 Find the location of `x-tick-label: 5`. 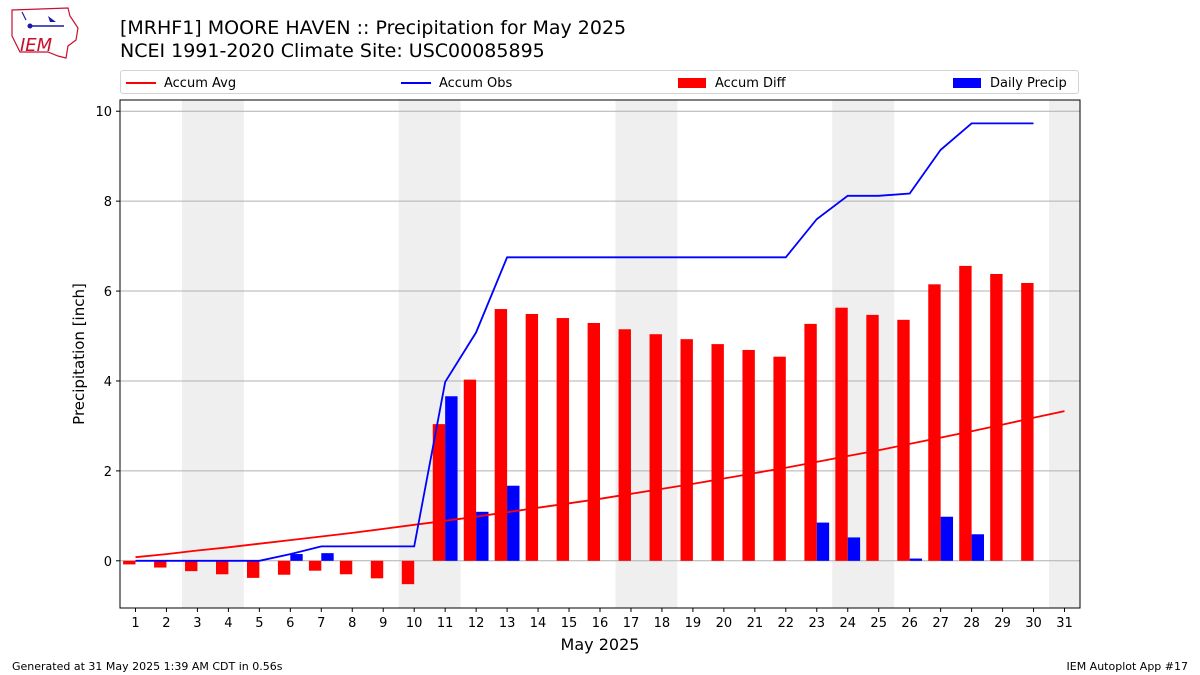

x-tick-label: 5 is located at coordinates (259, 623).